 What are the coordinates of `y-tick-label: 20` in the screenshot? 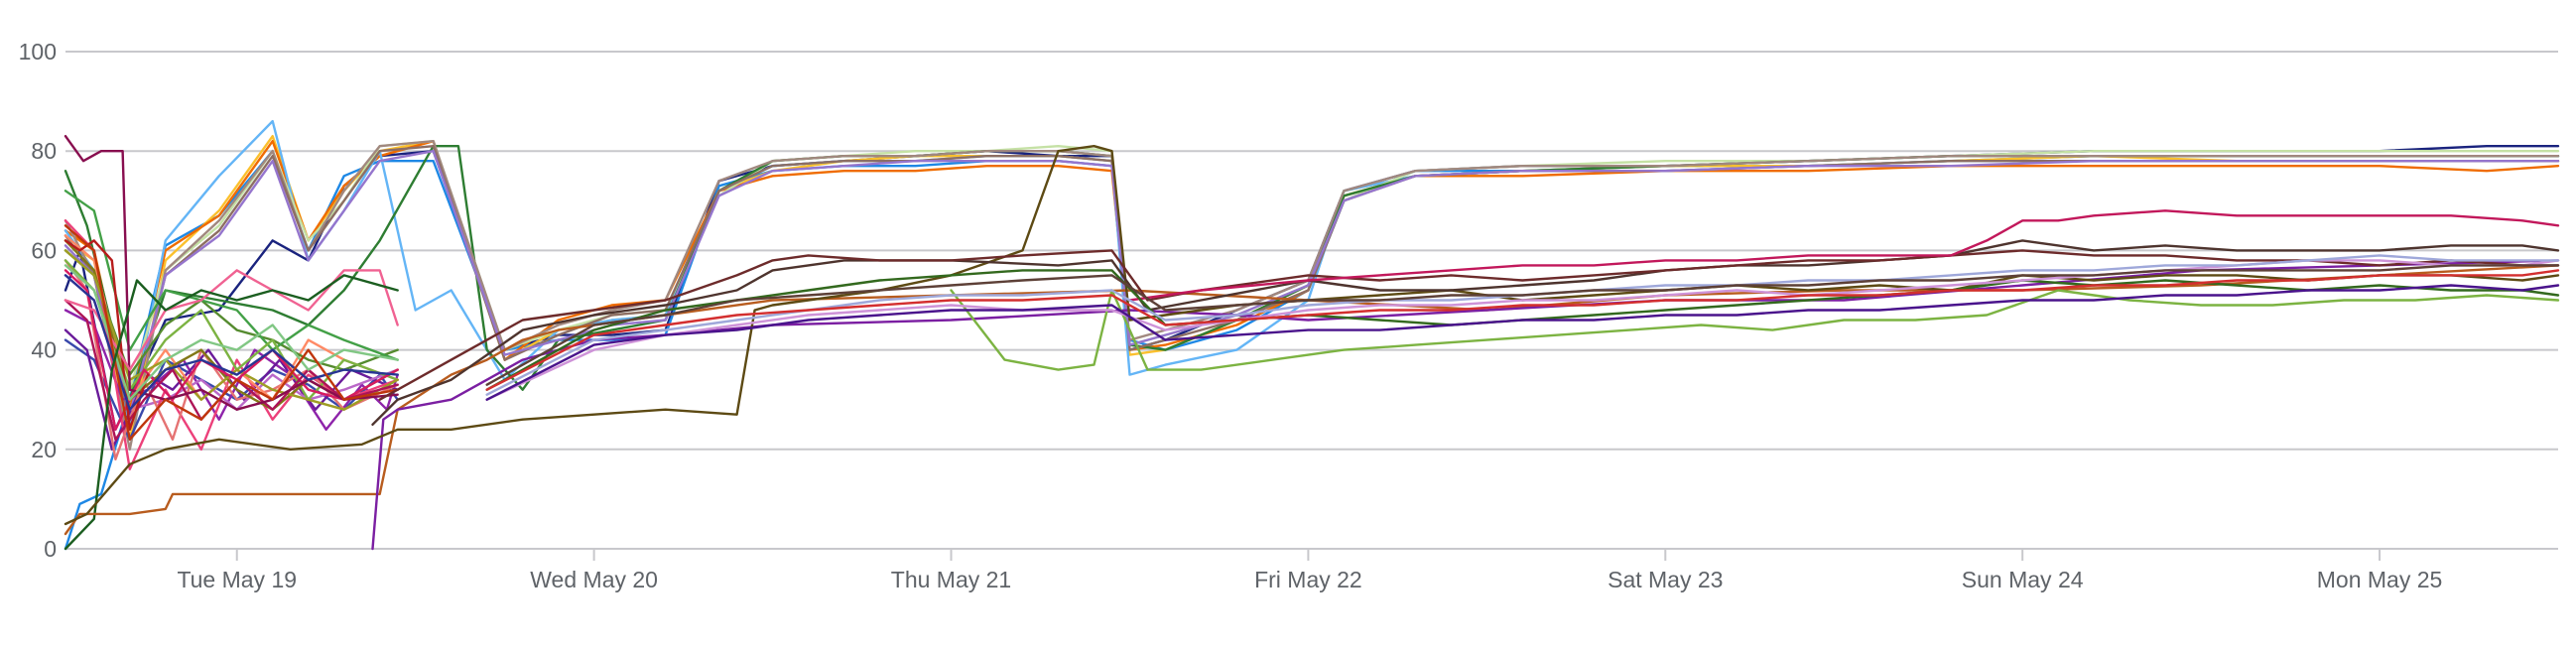 It's located at (44, 449).